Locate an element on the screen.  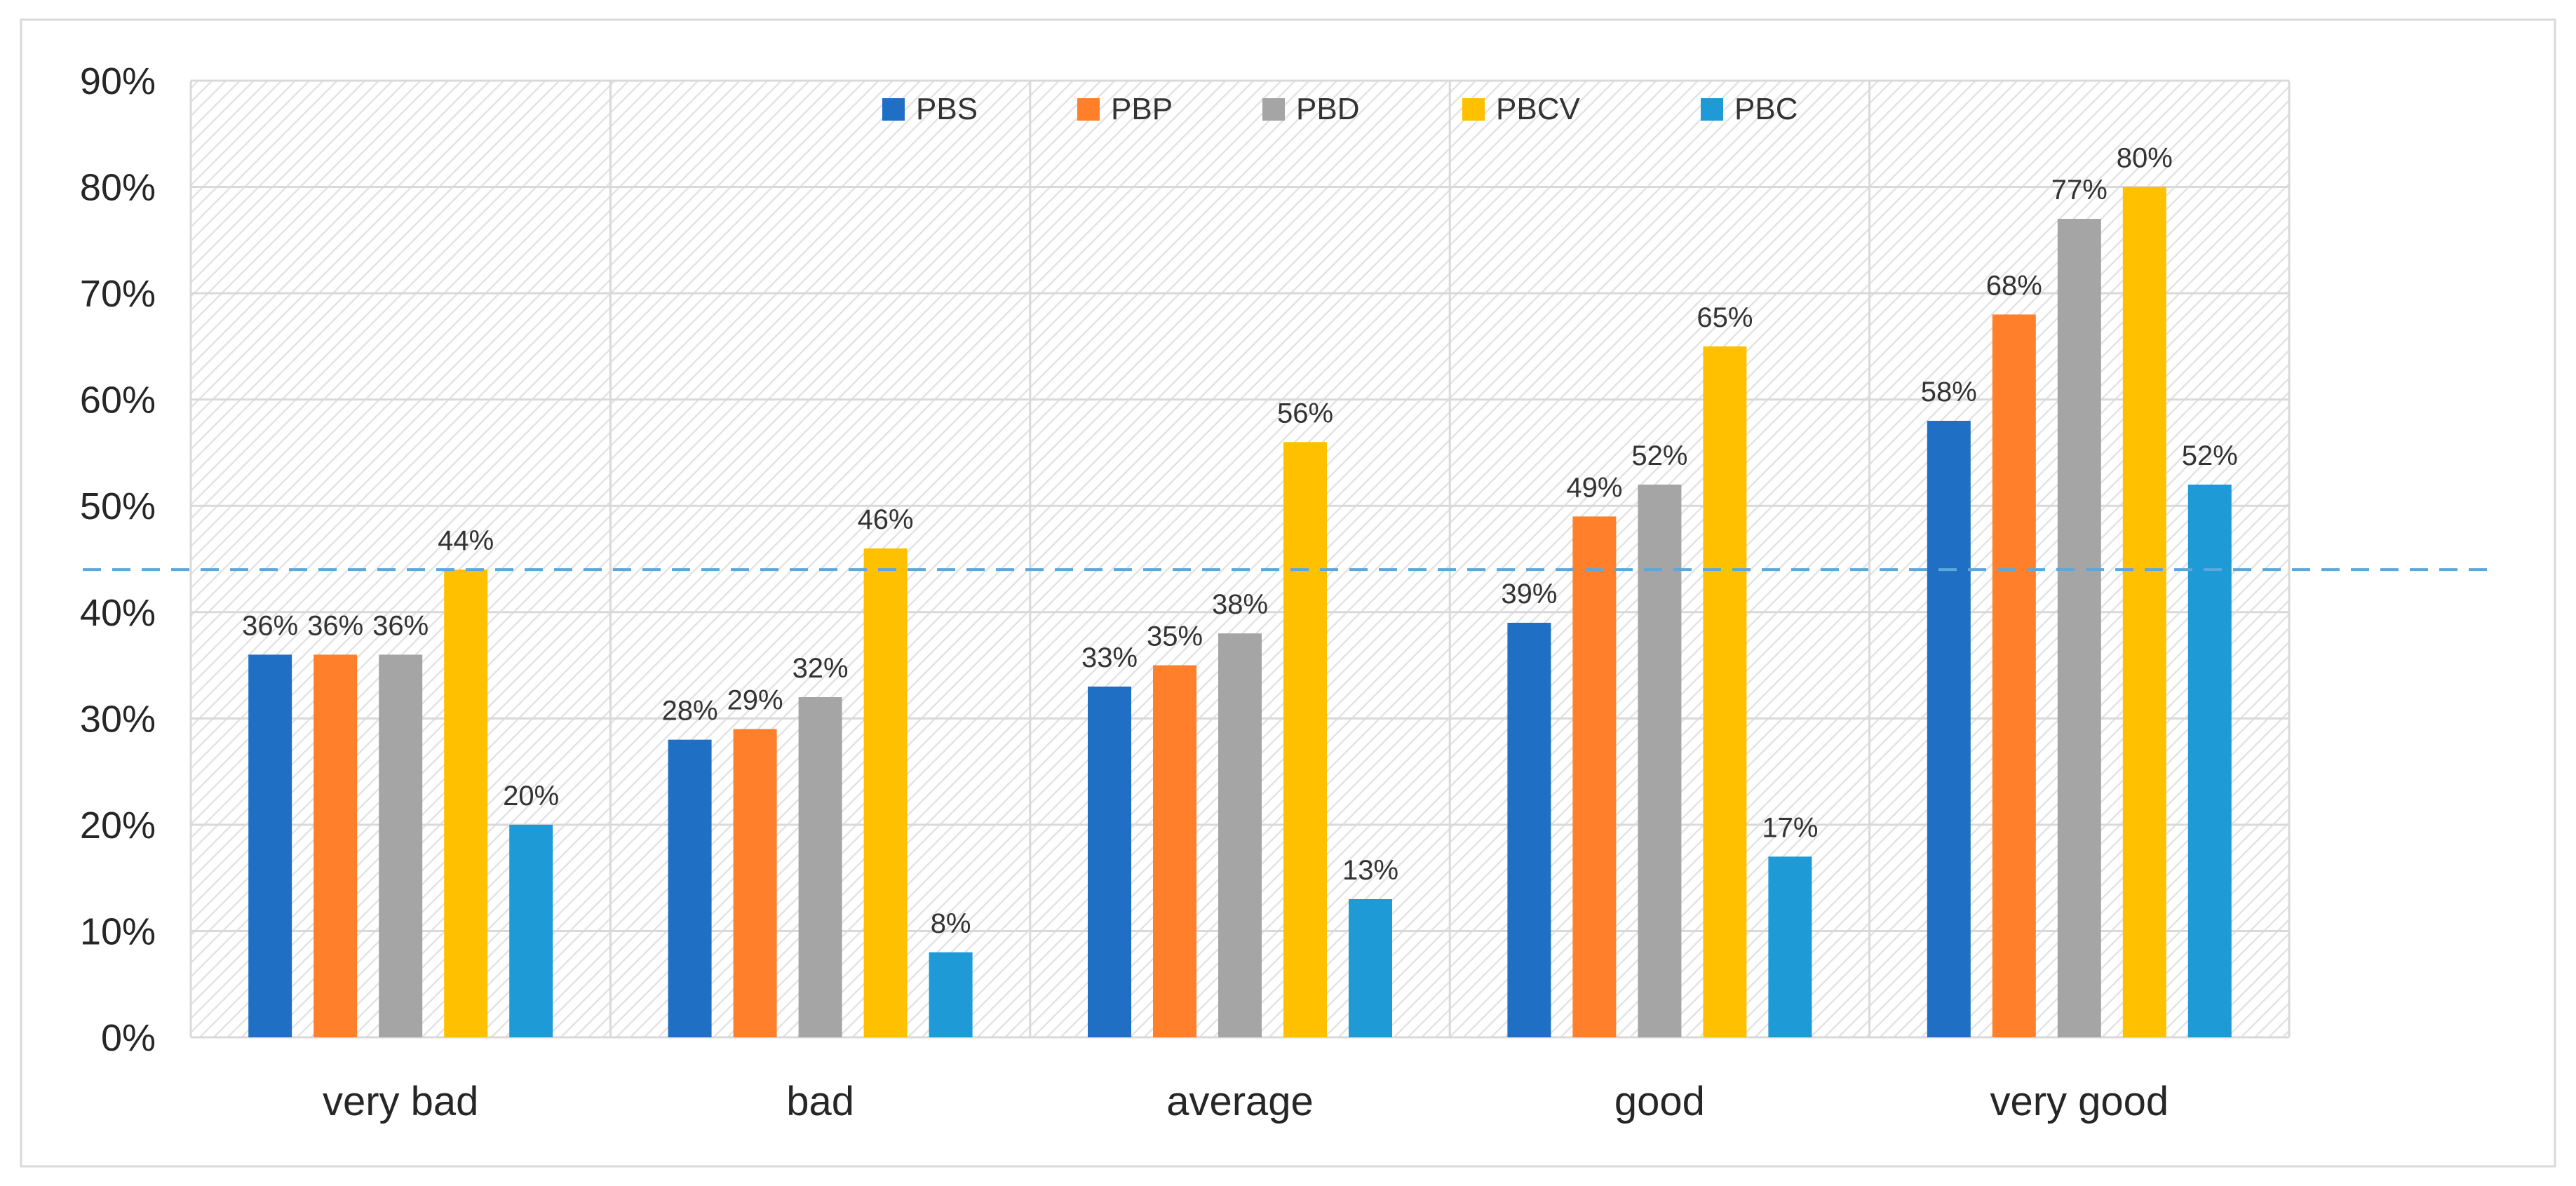
legend-swatch-pbc is located at coordinates (1712, 109).